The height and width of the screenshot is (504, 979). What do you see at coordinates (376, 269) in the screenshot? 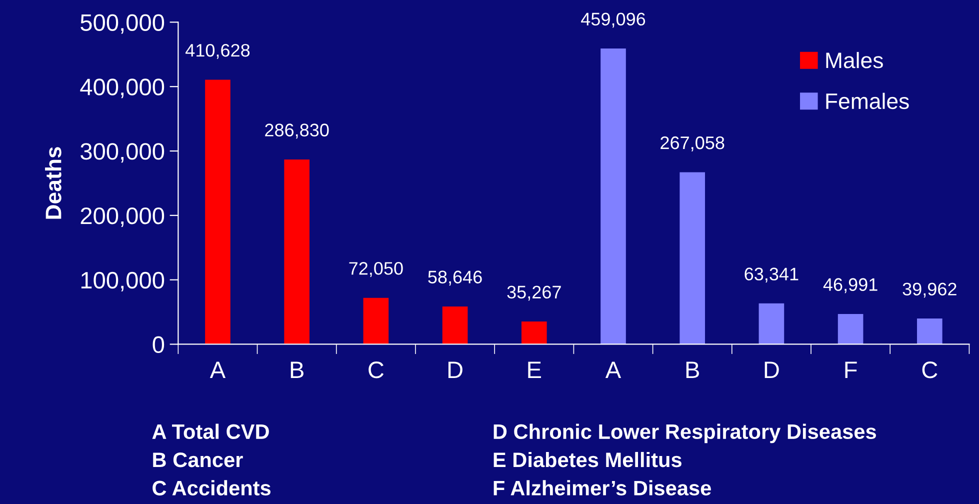
I see `data-label: 72,050` at bounding box center [376, 269].